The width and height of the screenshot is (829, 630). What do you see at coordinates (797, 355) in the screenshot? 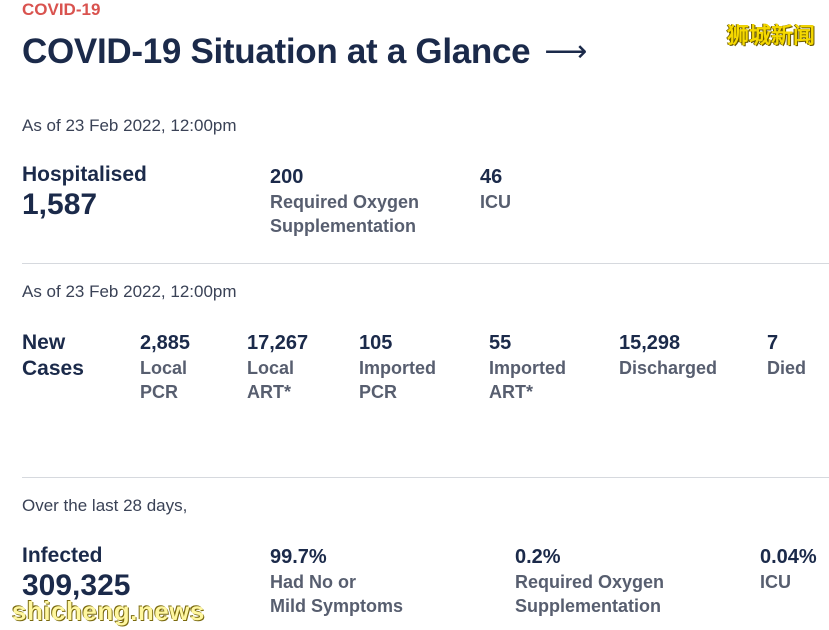
I see `stat-died: 7 Died` at bounding box center [797, 355].